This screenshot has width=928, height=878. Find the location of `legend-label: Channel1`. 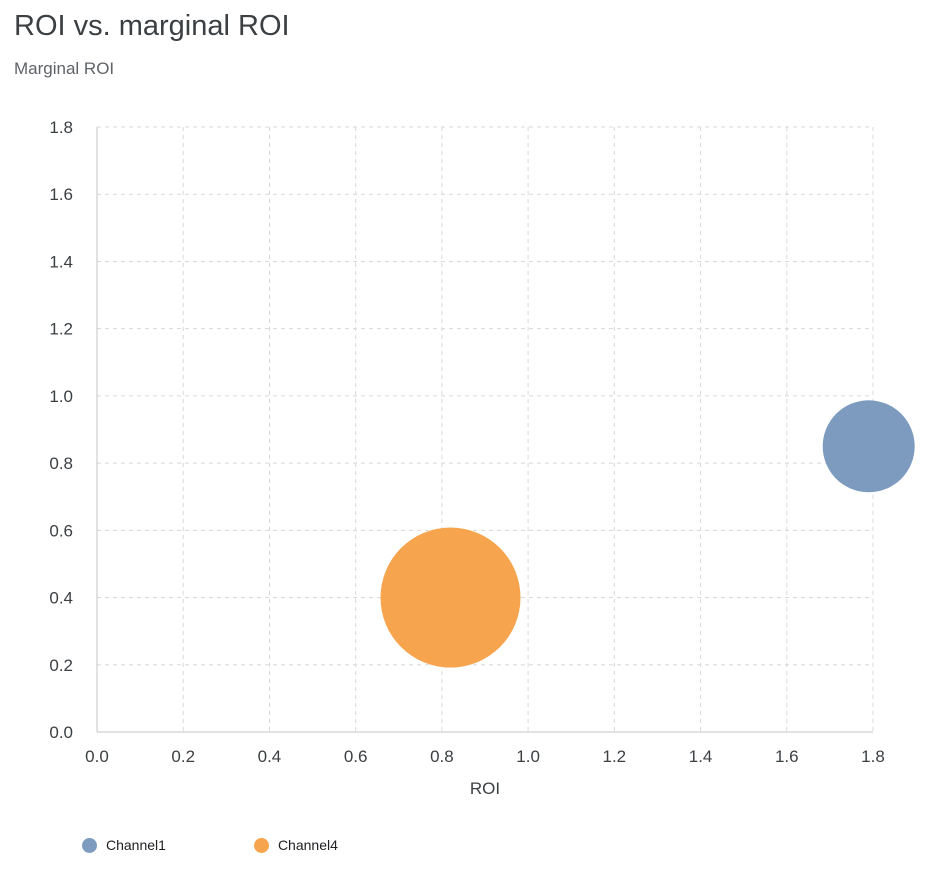

legend-label: Channel1 is located at coordinates (136, 845).